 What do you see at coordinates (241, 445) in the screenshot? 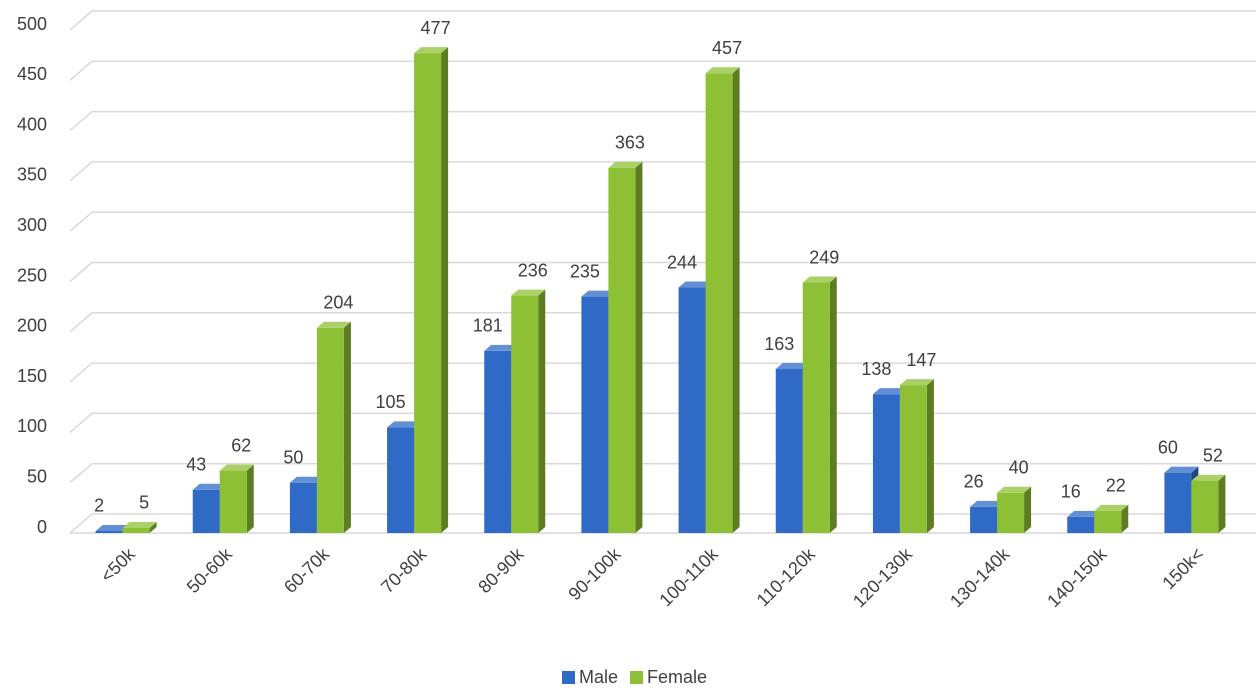
I see `value-label: 62` at bounding box center [241, 445].